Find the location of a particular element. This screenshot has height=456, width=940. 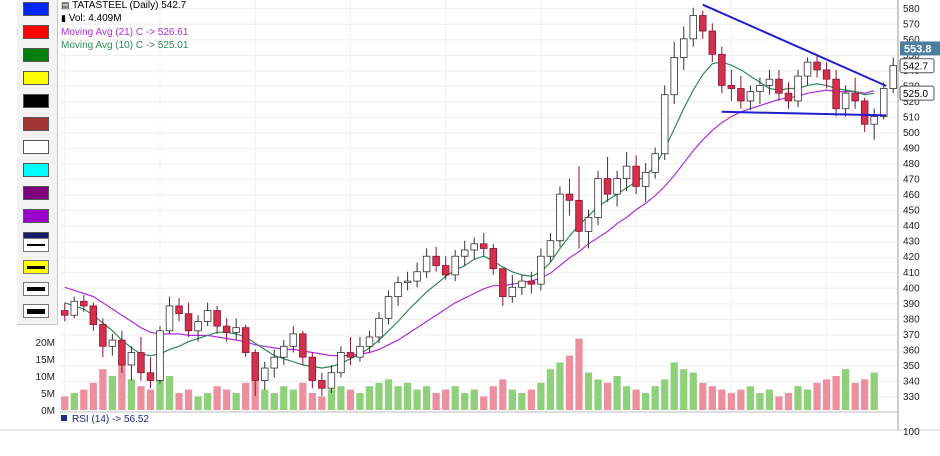

volume-tick-label: 5M is located at coordinates (48, 394).